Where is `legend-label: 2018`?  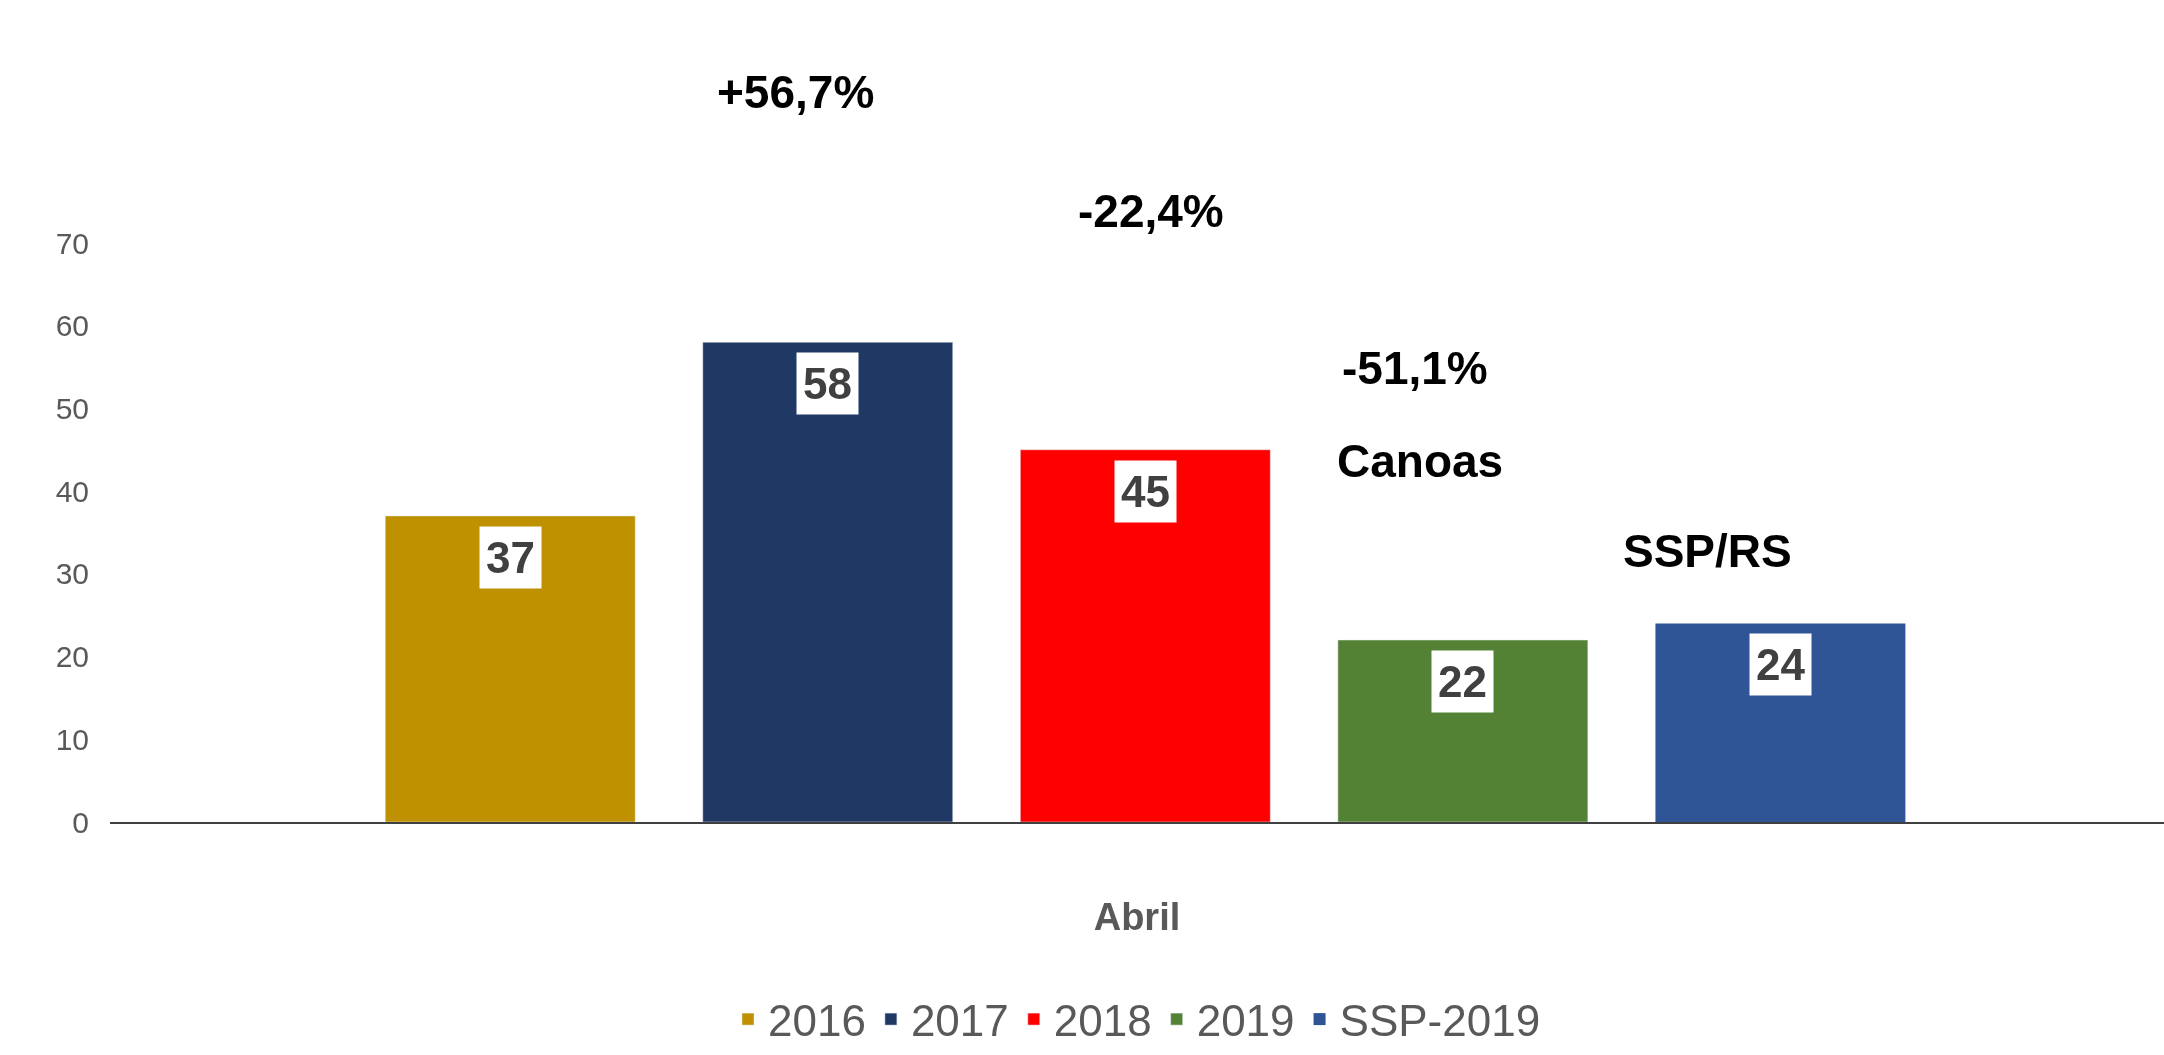
legend-label: 2018 is located at coordinates (1102, 1021).